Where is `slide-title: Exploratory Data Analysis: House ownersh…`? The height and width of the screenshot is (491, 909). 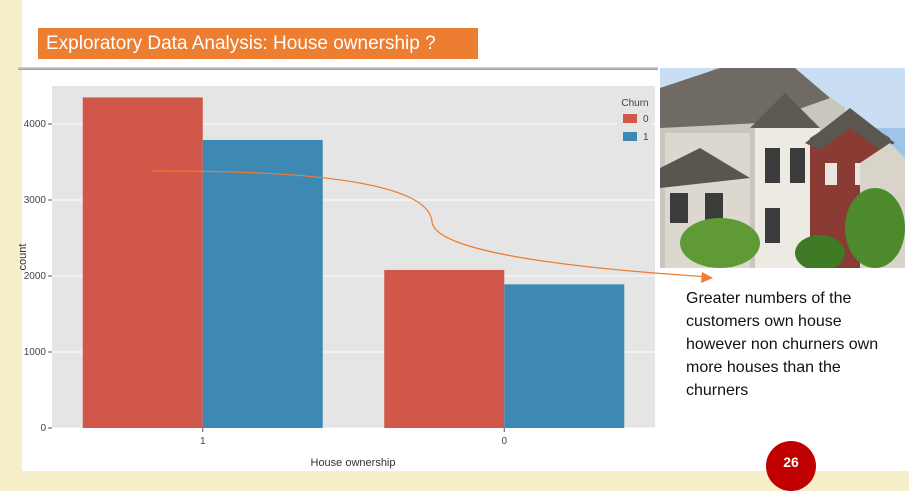
slide-title: Exploratory Data Analysis: House ownersh… is located at coordinates (258, 43).